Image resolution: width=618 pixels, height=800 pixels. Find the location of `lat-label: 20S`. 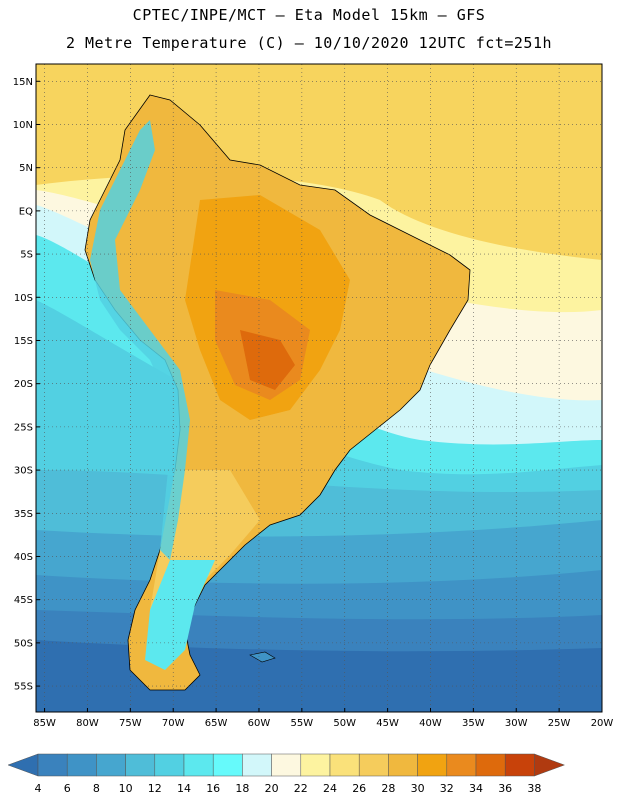

lat-label: 20S is located at coordinates (23, 384).